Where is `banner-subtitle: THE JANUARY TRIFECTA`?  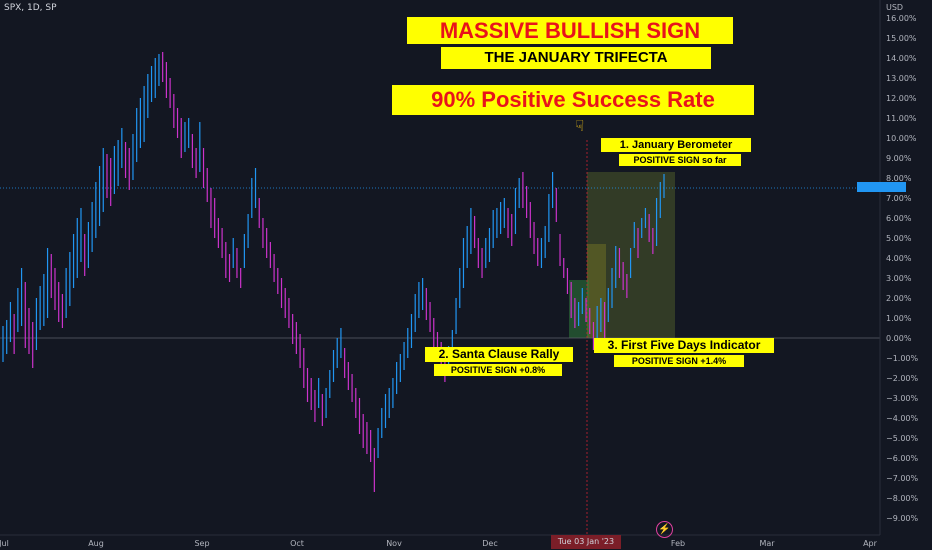
banner-subtitle: THE JANUARY TRIFECTA is located at coordinates (576, 58).